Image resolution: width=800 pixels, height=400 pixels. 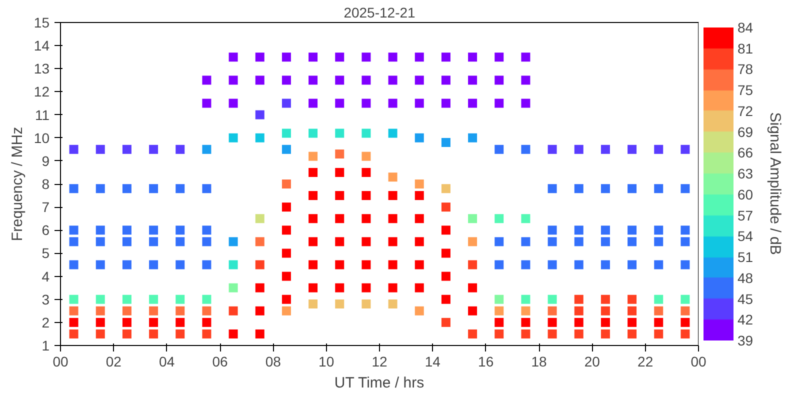 I want to click on y-tick-label: 9, so click(x=46, y=160).